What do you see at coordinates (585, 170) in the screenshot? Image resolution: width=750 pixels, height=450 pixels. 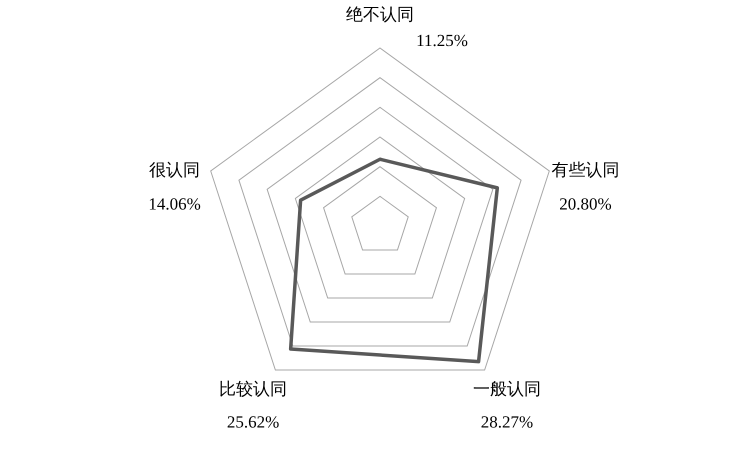 I see `category: 有些认同` at bounding box center [585, 170].